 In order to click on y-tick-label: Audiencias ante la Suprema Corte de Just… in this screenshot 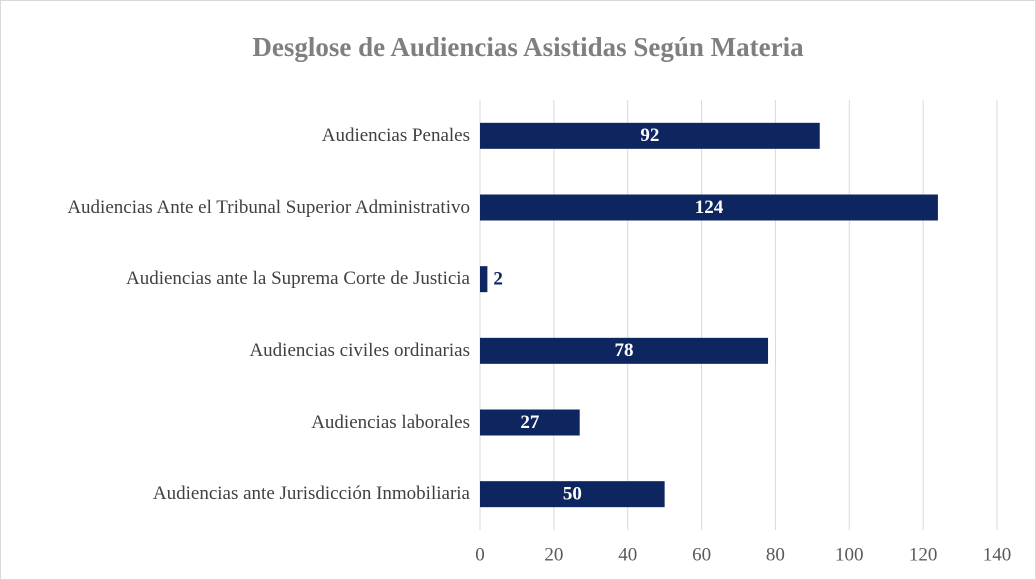, I will do `click(297, 279)`.